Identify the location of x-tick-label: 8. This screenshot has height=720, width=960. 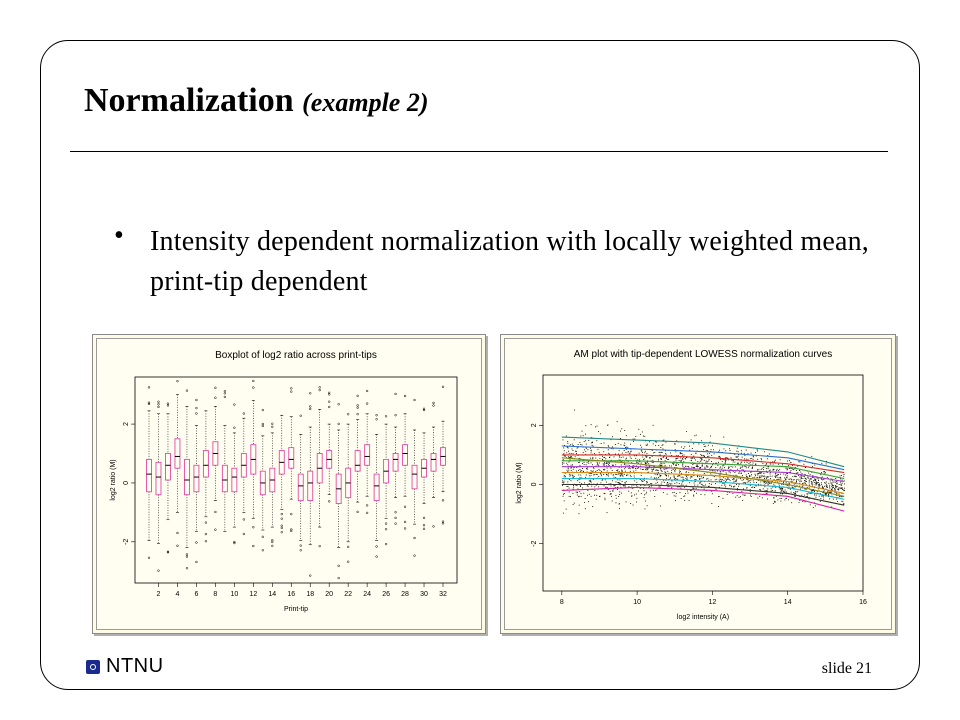
(562, 602).